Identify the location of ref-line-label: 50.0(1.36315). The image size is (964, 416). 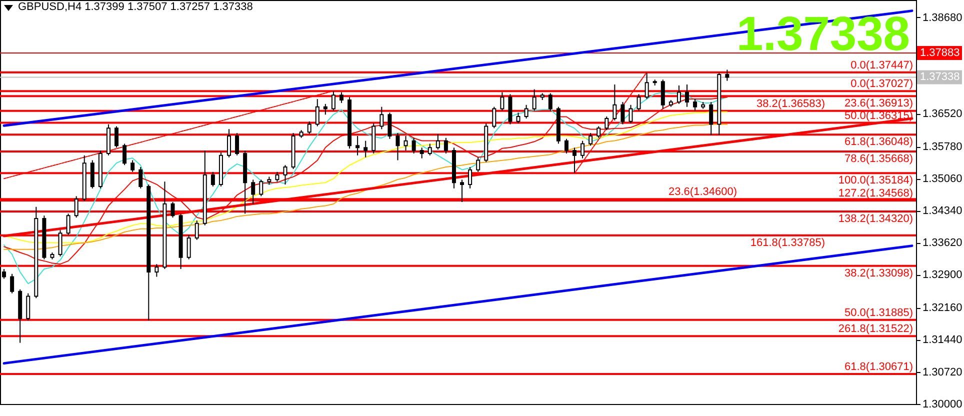
(878, 116).